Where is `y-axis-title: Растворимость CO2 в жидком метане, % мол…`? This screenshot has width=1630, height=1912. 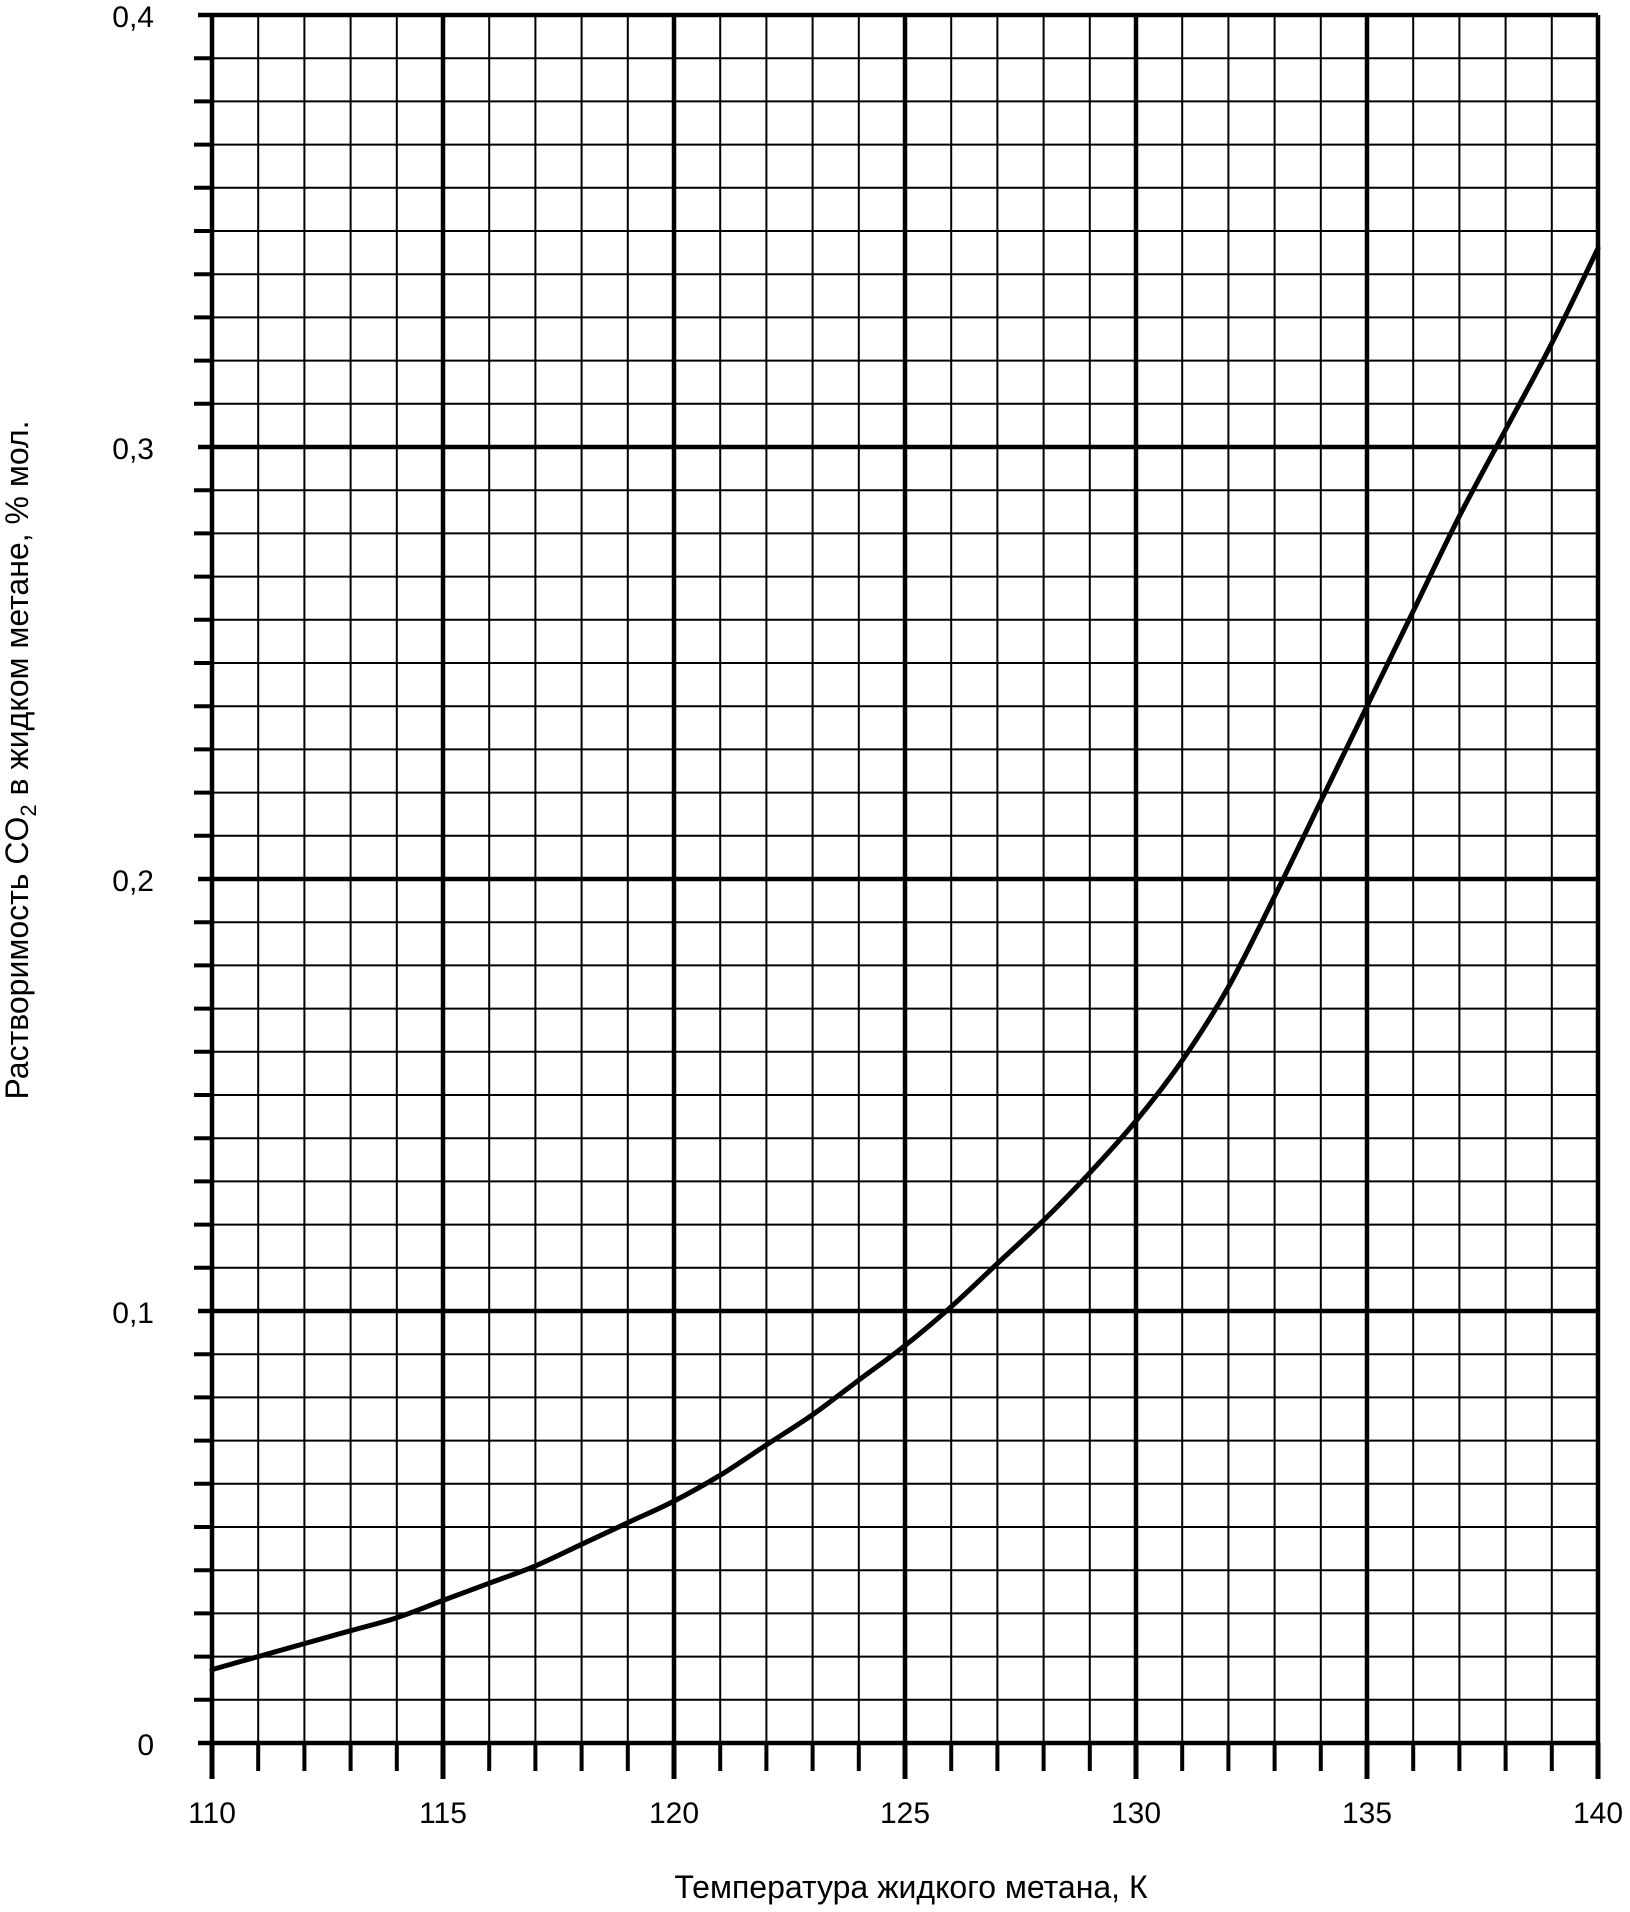
y-axis-title: Растворимость CO2 в жидком метане, % мол… is located at coordinates (20, 760).